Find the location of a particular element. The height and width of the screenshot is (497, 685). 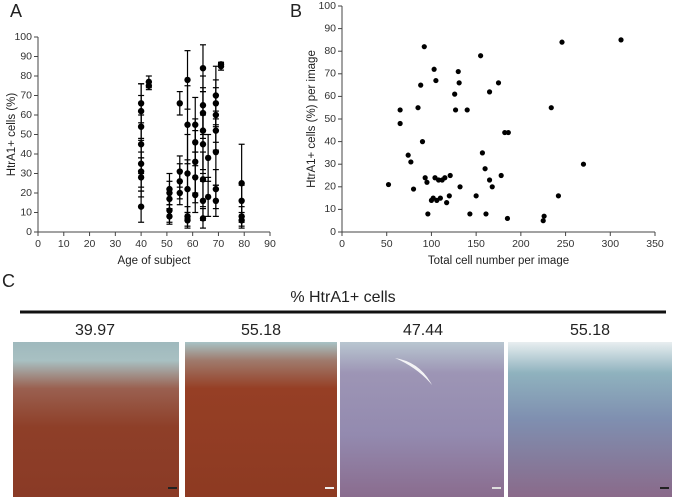

x-tick-label: 100 is located at coordinates (432, 244).